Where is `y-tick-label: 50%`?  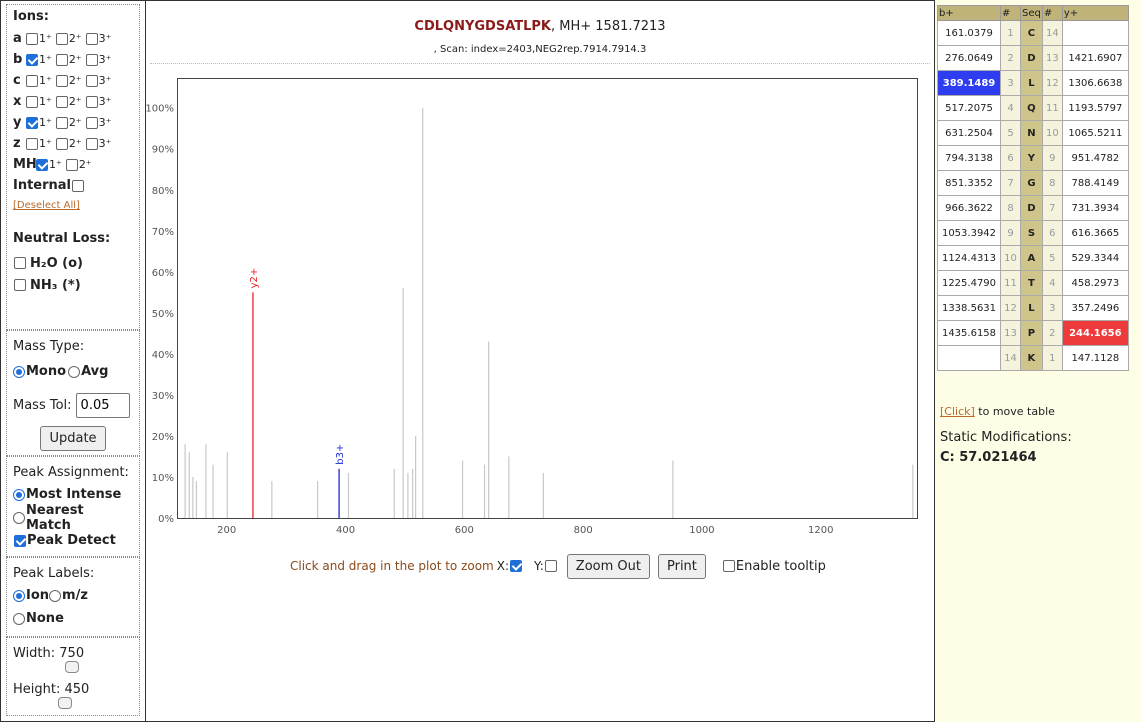 y-tick-label: 50% is located at coordinates (163, 314).